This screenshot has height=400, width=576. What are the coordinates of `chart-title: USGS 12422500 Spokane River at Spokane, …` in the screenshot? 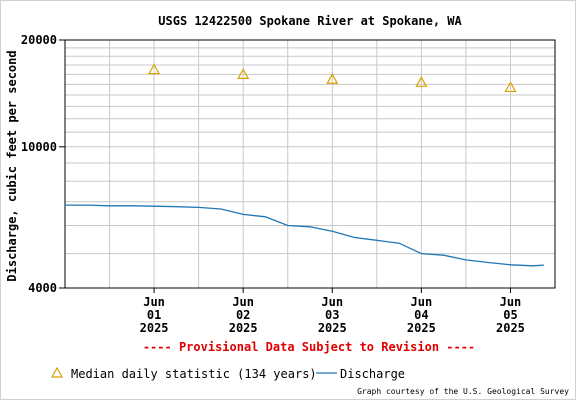 It's located at (310, 21).